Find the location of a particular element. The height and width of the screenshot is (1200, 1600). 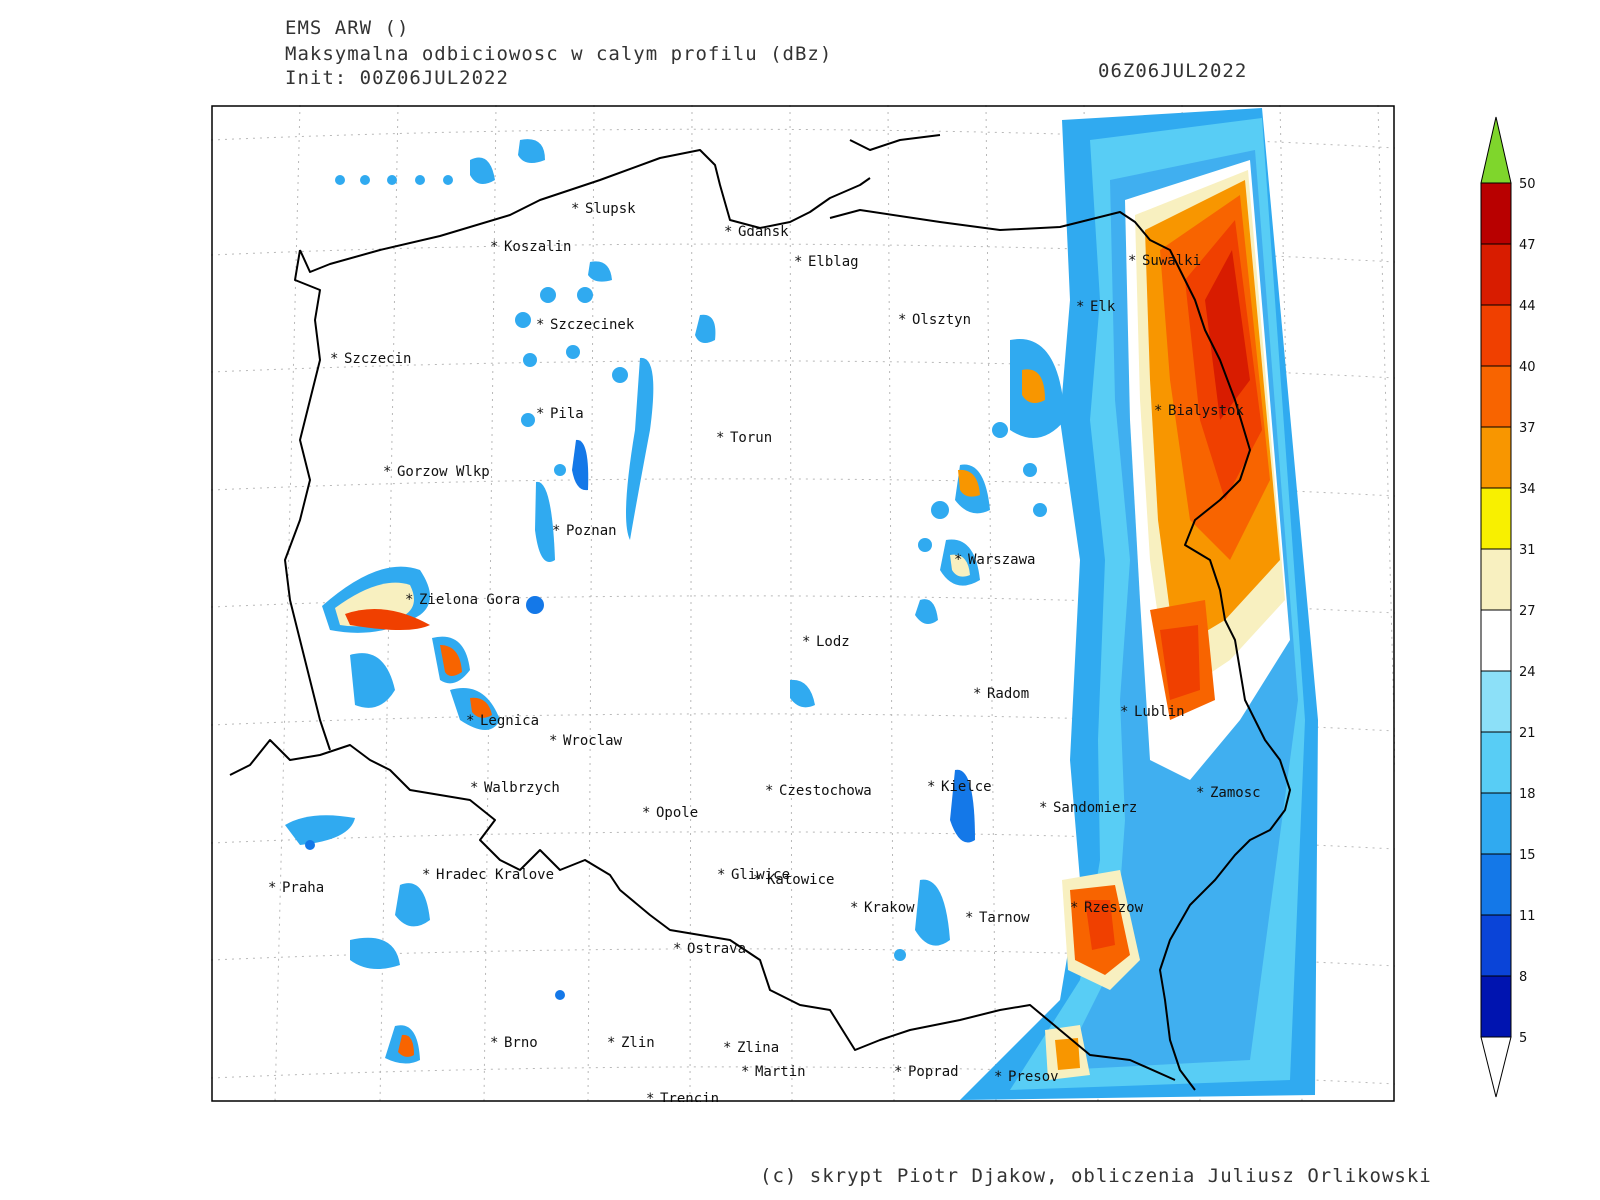

city-marker: * Wroclaw is located at coordinates (586, 741).